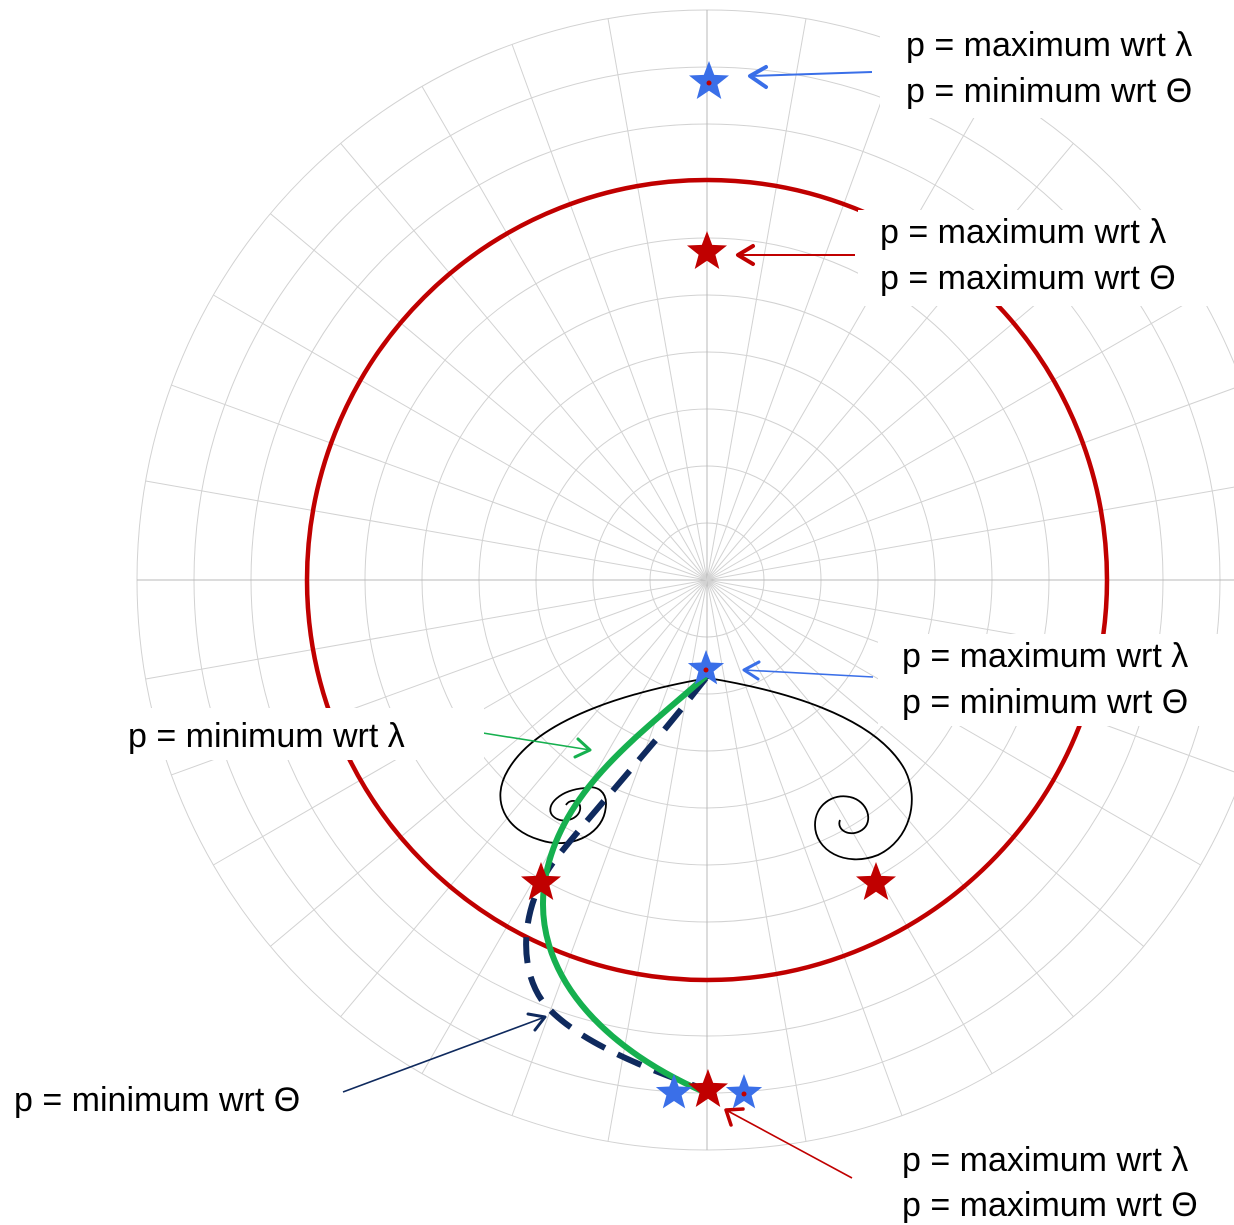  I want to click on star-bottom-blue-right, so click(744, 1091).